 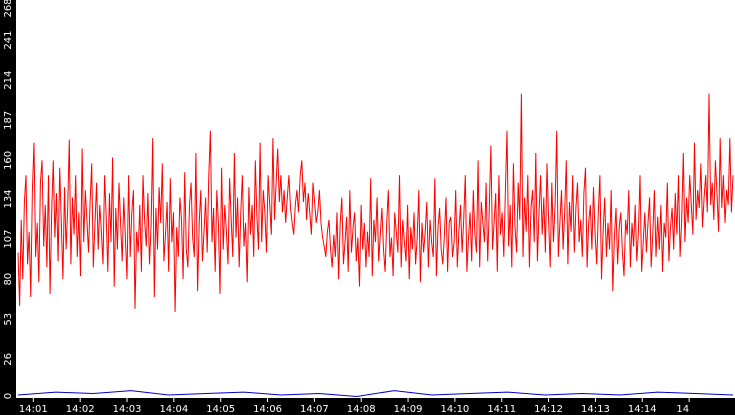 What do you see at coordinates (220, 409) in the screenshot?
I see `x-tick-label: 14:05` at bounding box center [220, 409].